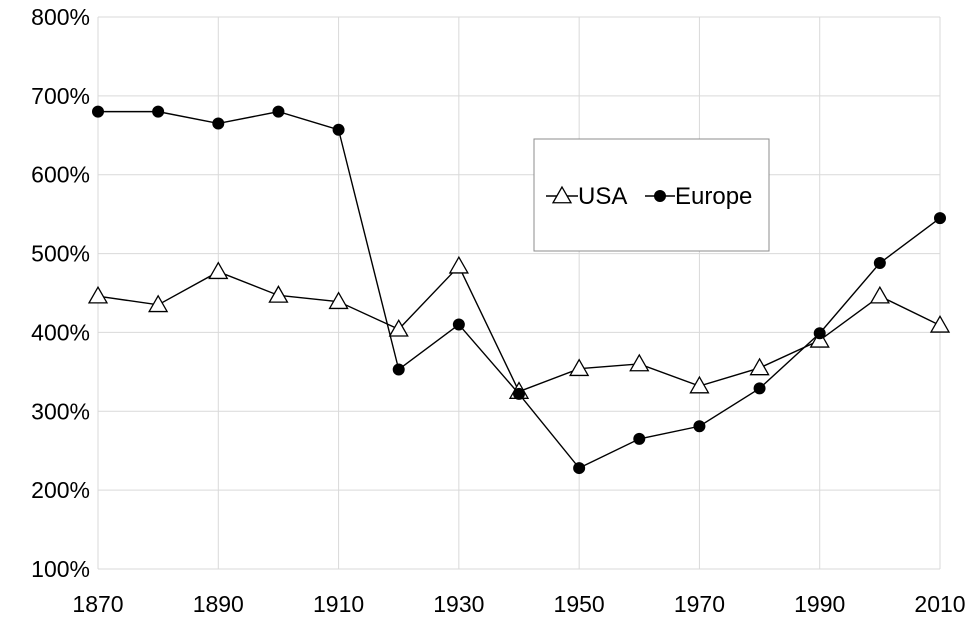  Describe the element at coordinates (60, 175) in the screenshot. I see `y-tick-label: 600%` at that location.